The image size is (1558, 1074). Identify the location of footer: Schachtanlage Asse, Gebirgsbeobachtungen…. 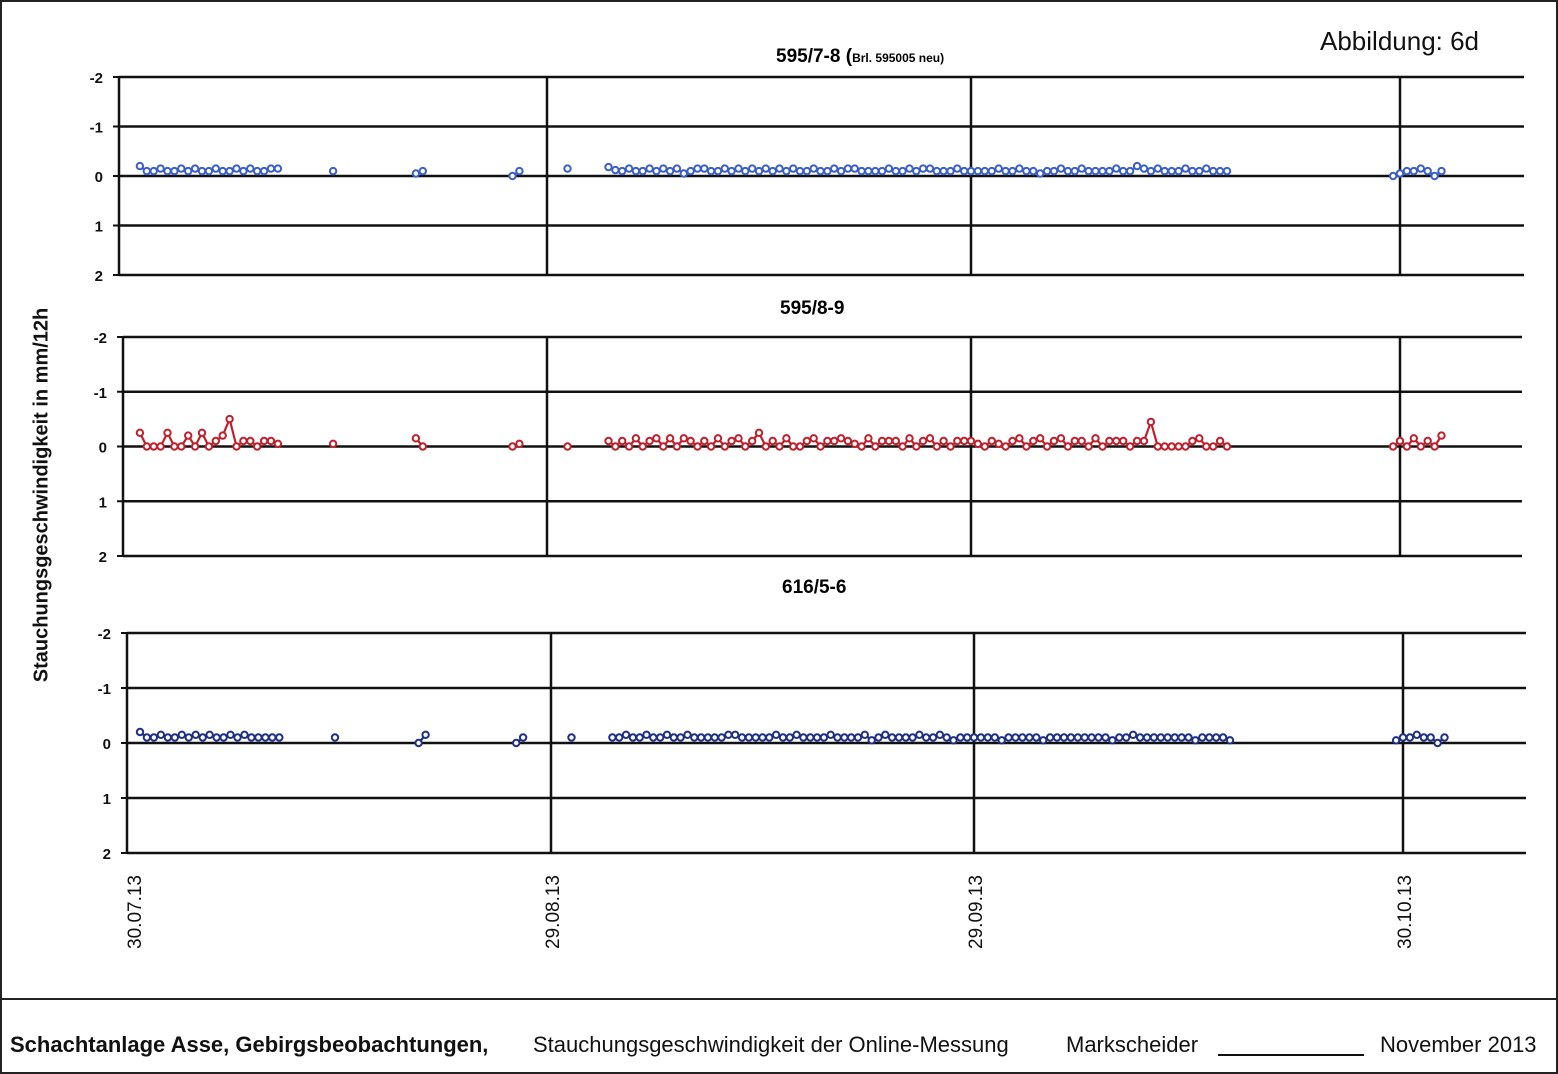
(779, 1036).